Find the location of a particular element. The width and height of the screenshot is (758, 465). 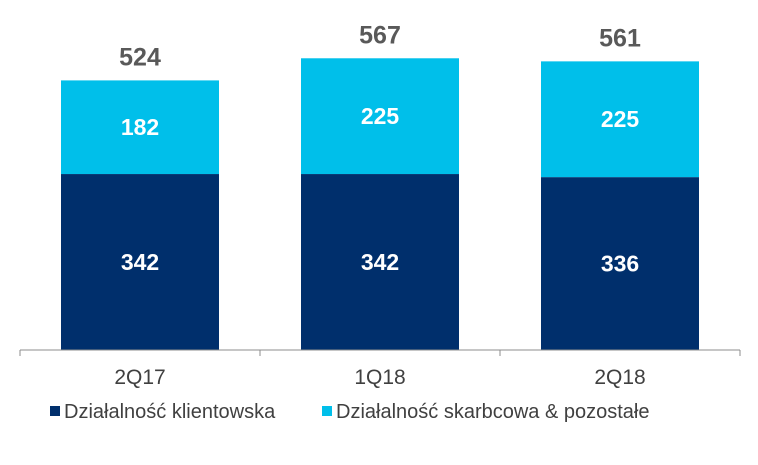

total-label-1Q18: 567 is located at coordinates (380, 35).